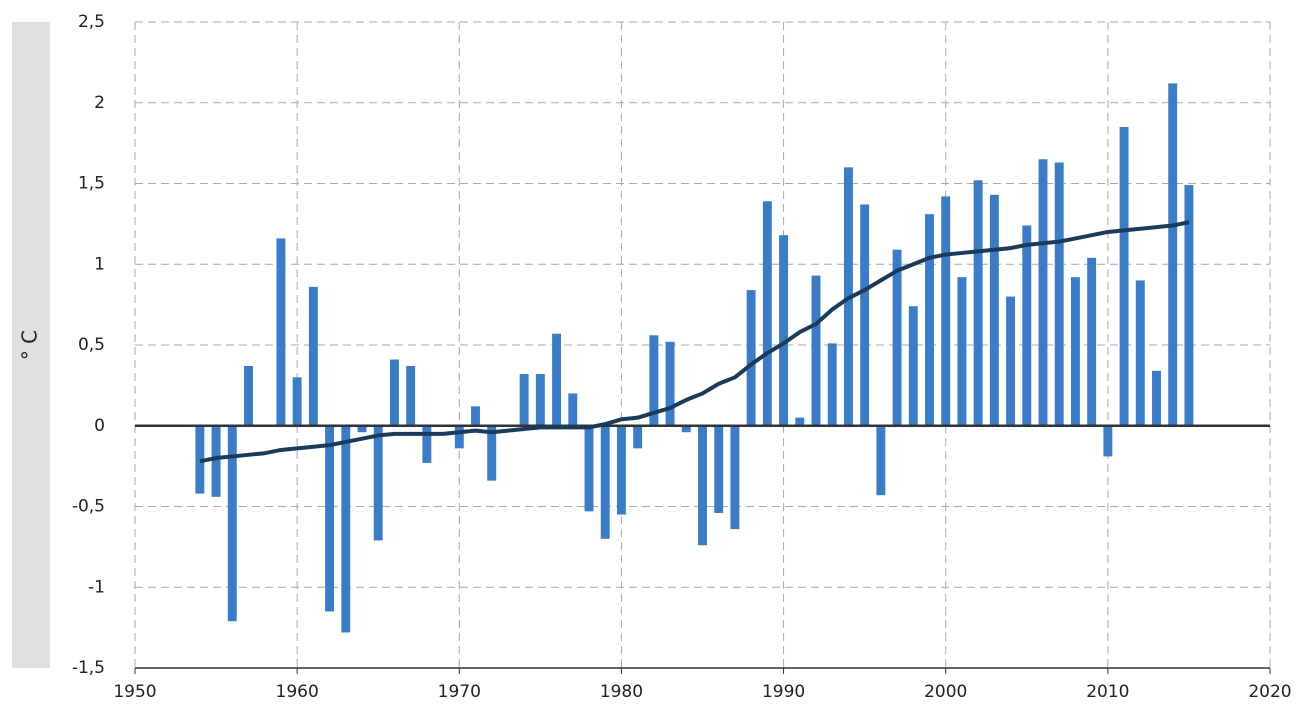  I want to click on y-tick-label: 2, so click(99, 103).